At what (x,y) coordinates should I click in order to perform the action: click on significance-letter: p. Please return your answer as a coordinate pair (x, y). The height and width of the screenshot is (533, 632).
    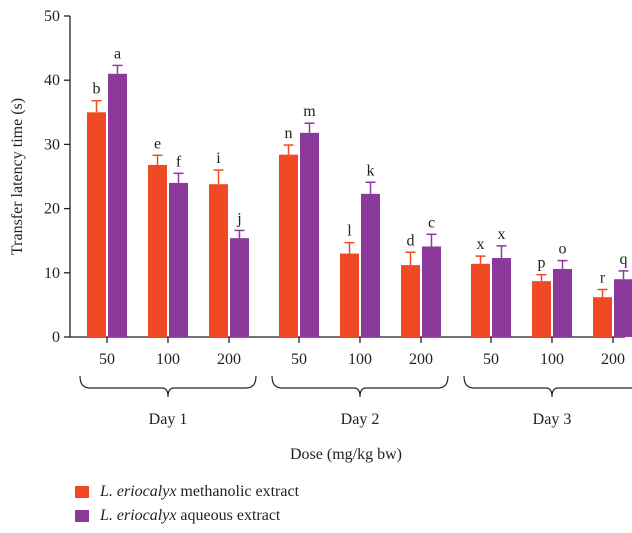
    Looking at the image, I should click on (542, 263).